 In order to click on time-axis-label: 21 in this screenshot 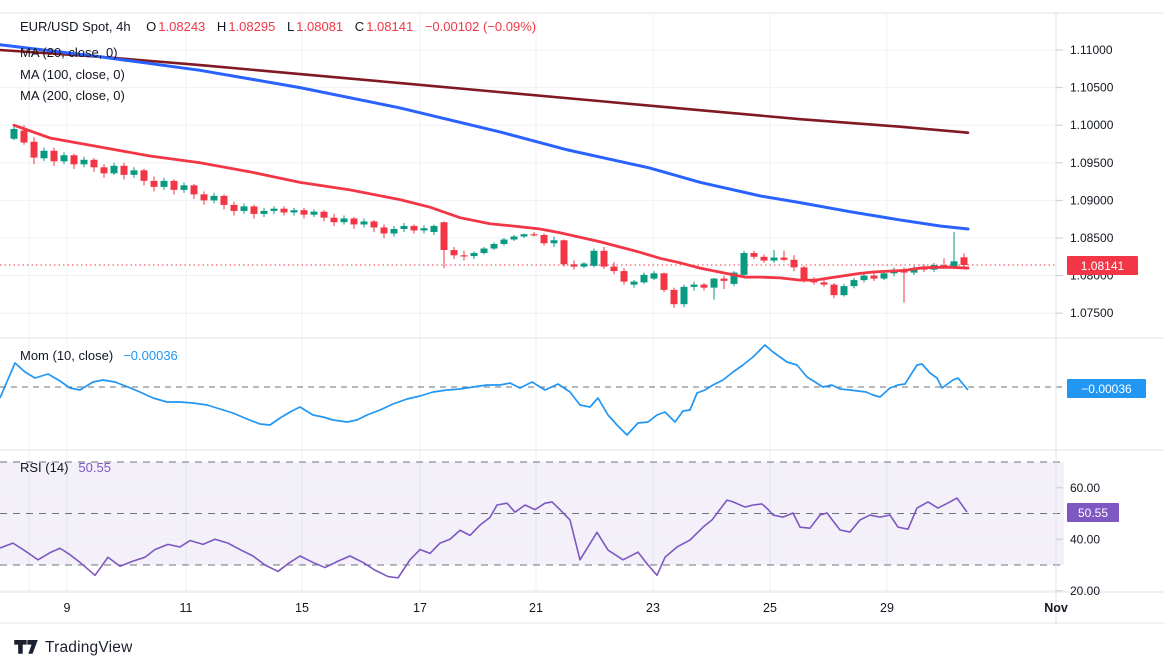, I will do `click(536, 608)`.